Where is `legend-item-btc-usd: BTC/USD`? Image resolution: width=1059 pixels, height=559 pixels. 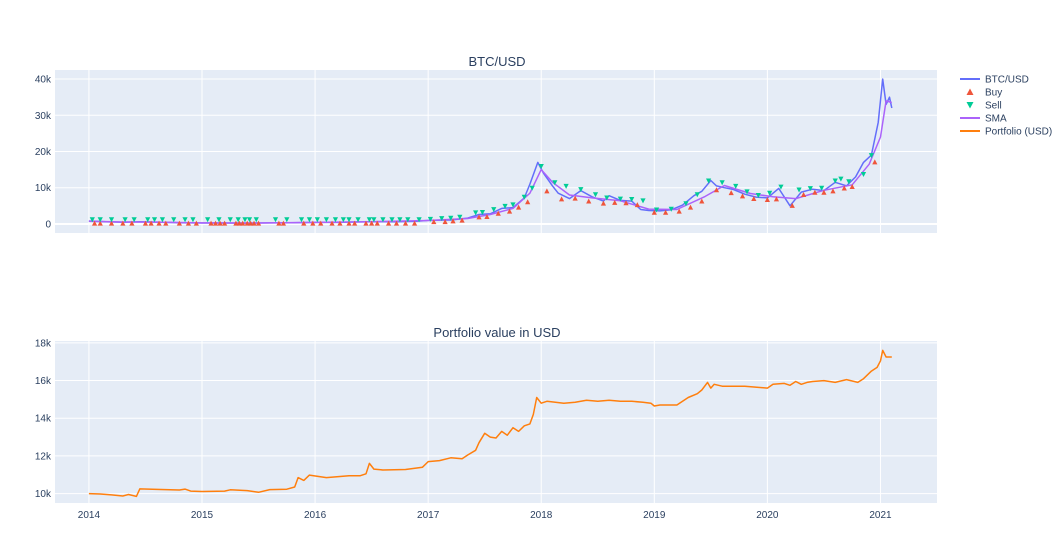 legend-item-btc-usd: BTC/USD is located at coordinates (994, 80).